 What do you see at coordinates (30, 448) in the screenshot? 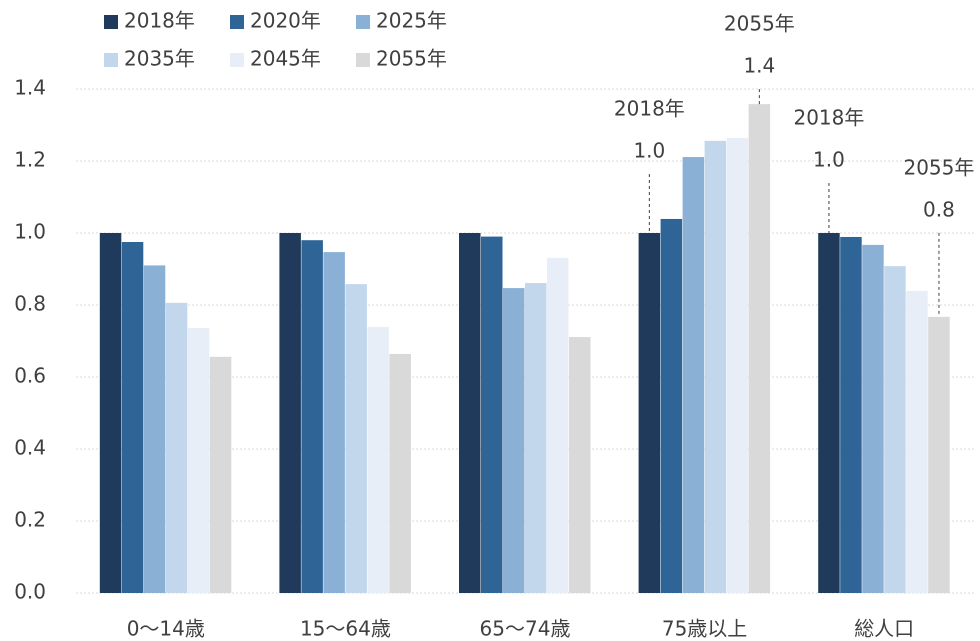
I see `y-tick-label: 0.4` at bounding box center [30, 448].